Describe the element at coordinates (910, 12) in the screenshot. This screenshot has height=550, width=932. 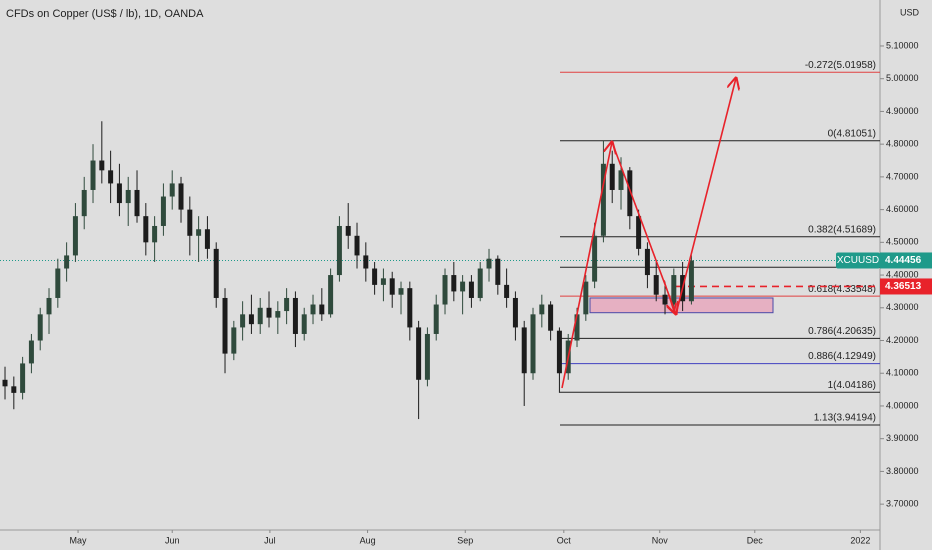
I see `axis-unit: USD` at that location.